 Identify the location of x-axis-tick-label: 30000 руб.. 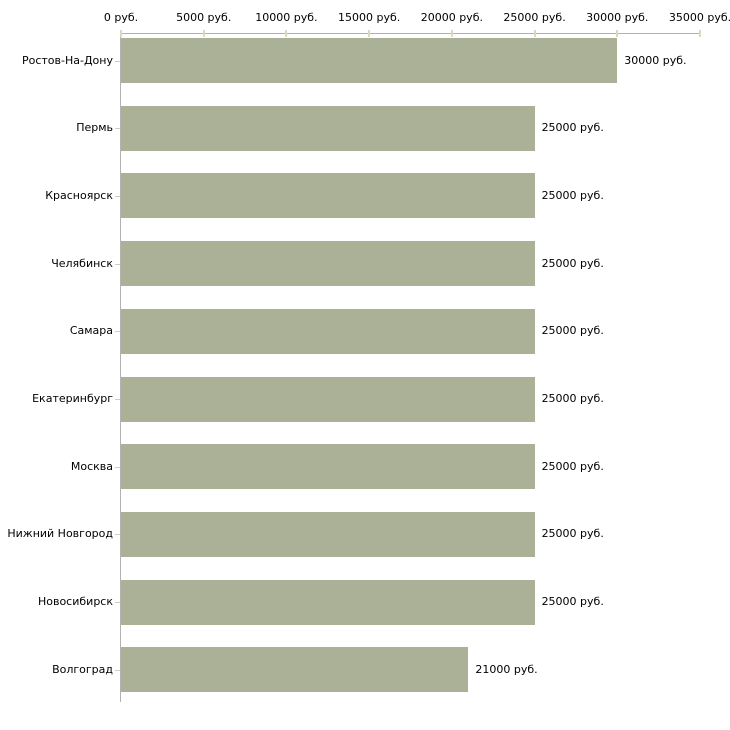
(617, 17).